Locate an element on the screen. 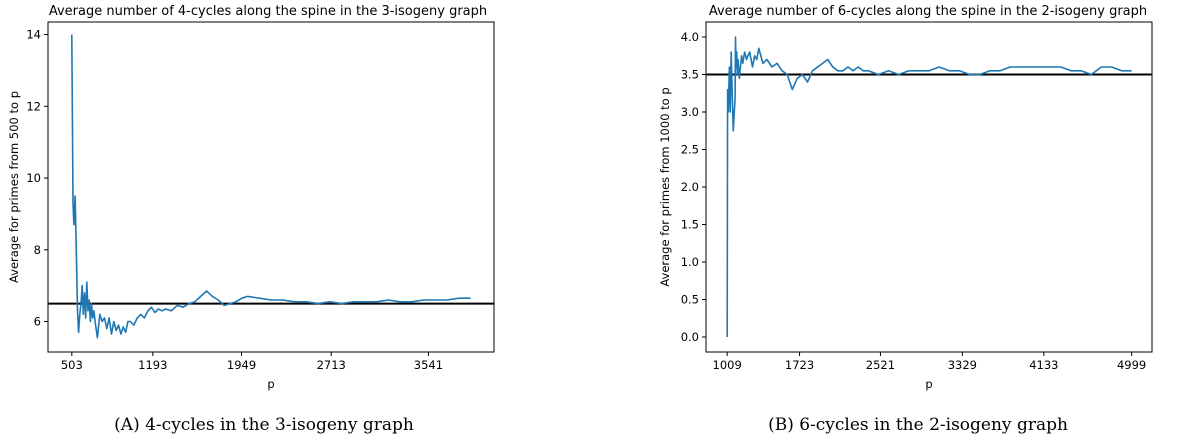 The image size is (1190, 440). y-tick-label: 10 is located at coordinates (33, 178).